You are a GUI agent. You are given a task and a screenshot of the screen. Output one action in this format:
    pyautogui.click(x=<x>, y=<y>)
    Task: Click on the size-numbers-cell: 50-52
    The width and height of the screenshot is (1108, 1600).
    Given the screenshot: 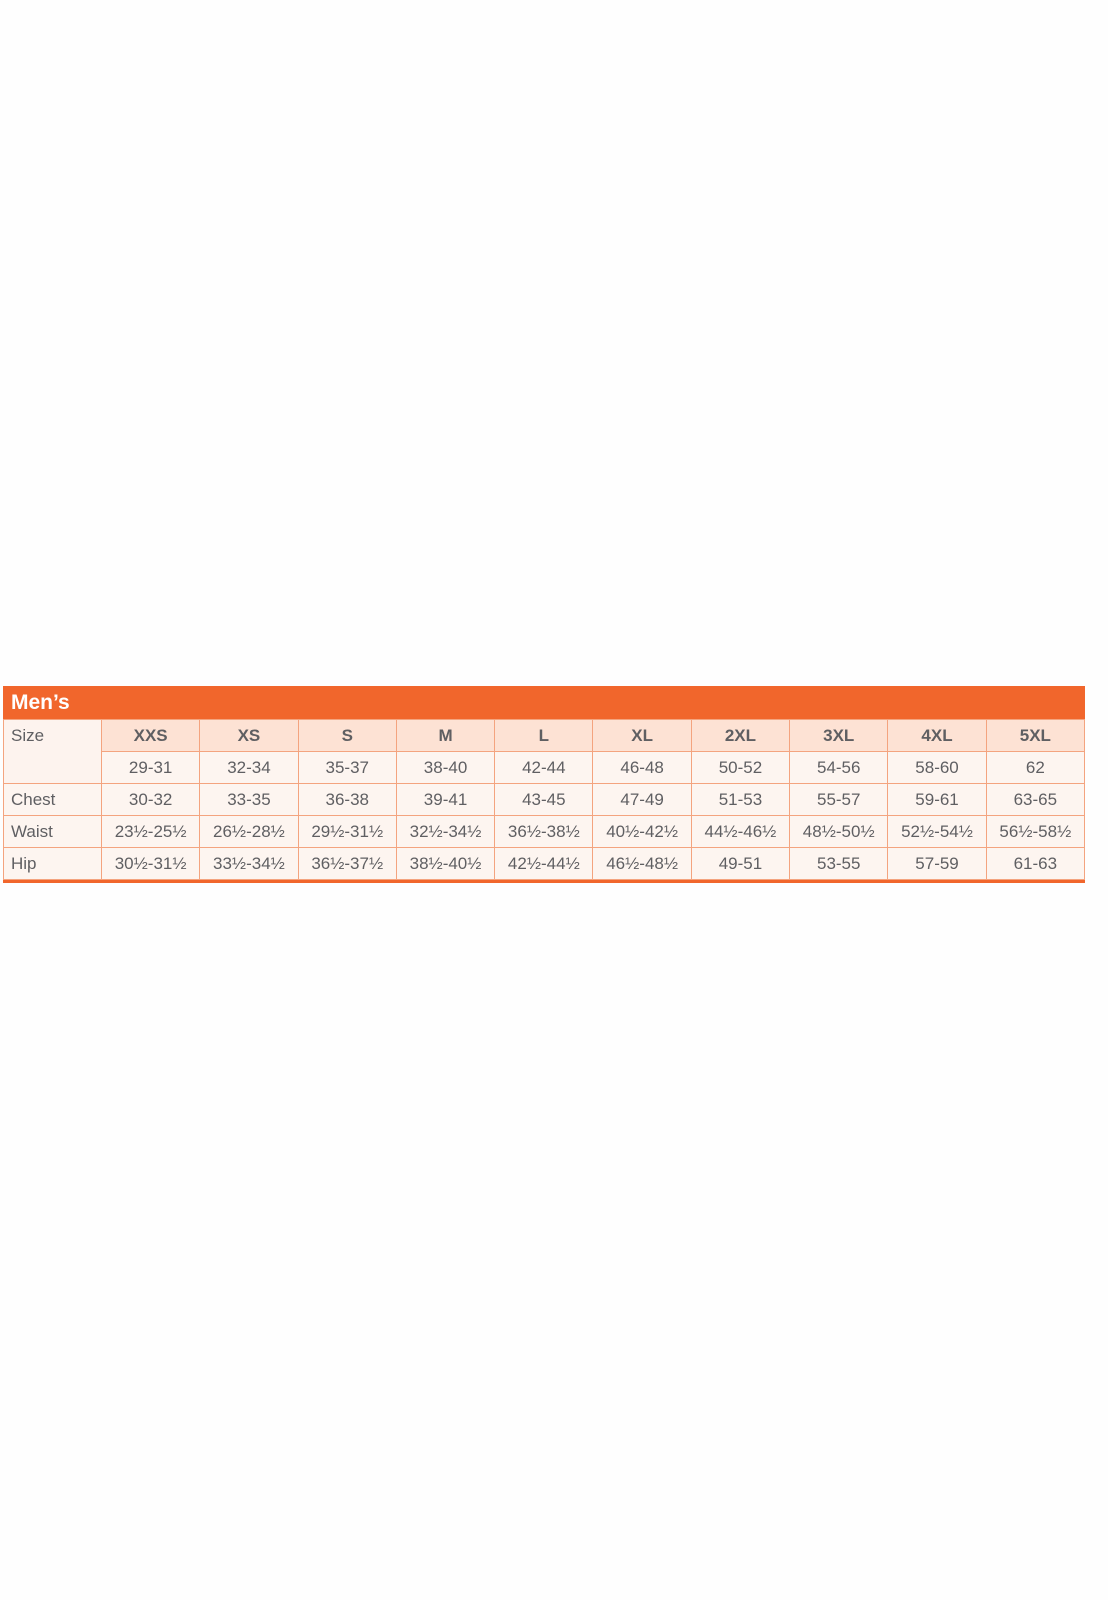 What is the action you would take?
    pyautogui.click(x=740, y=767)
    